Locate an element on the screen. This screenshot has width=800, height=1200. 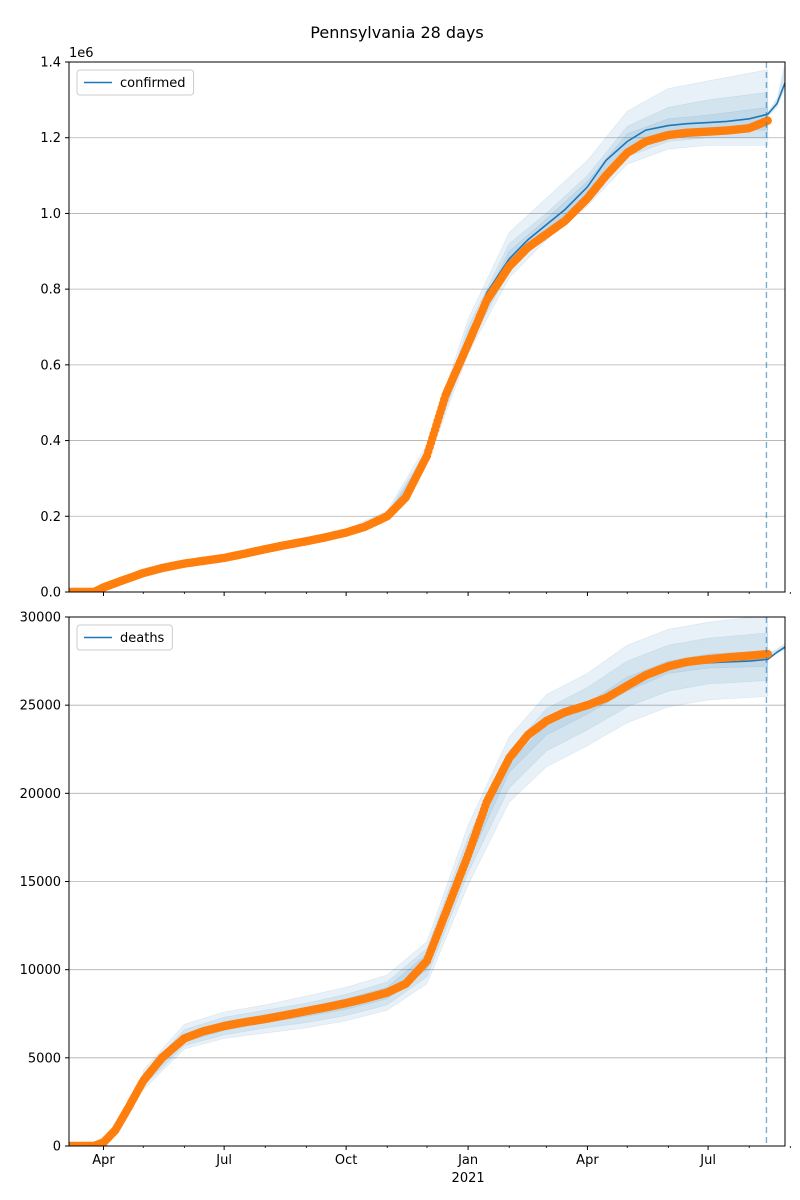
legend-label: confirmed is located at coordinates (153, 83).